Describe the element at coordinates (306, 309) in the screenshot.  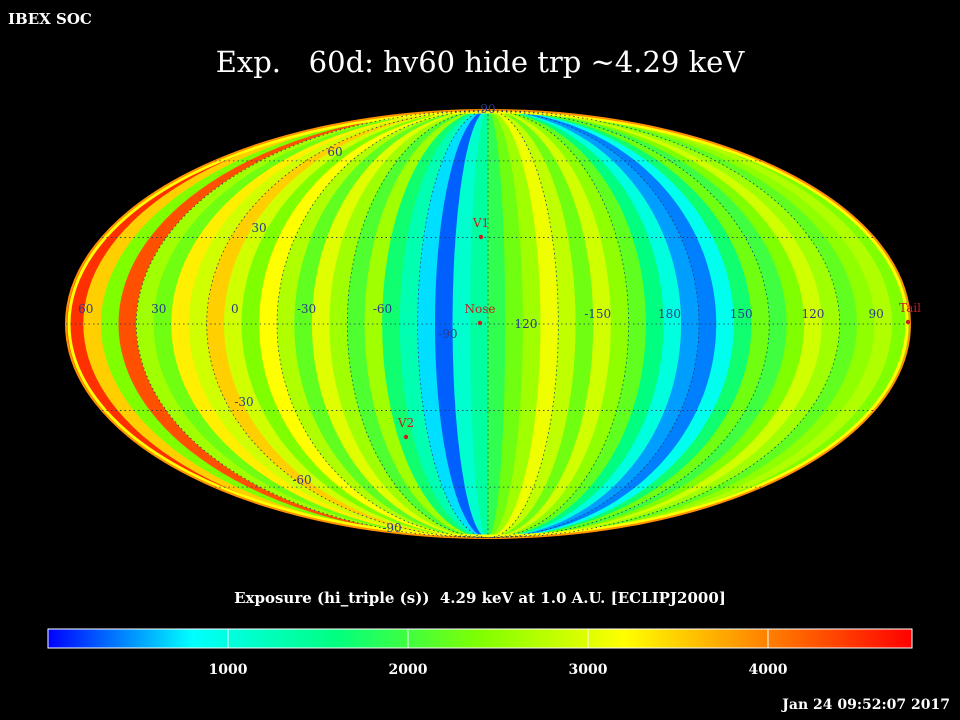
I see `longitude-label: -30` at that location.